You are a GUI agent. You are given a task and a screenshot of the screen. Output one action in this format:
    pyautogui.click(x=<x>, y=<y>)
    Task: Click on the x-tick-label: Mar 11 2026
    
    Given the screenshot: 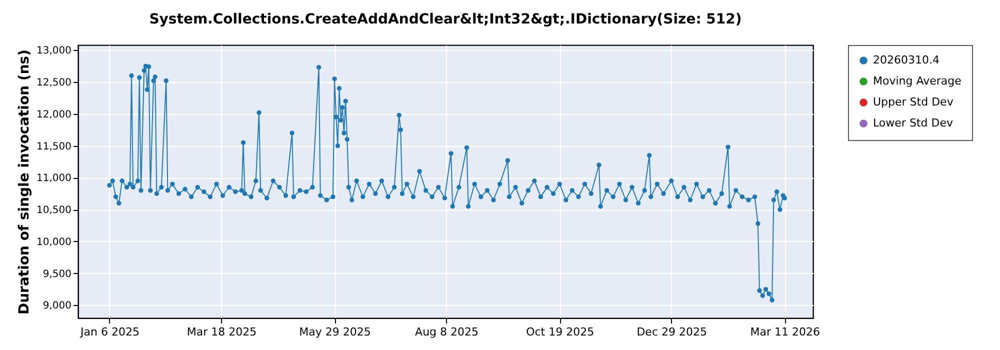 What is the action you would take?
    pyautogui.click(x=785, y=332)
    